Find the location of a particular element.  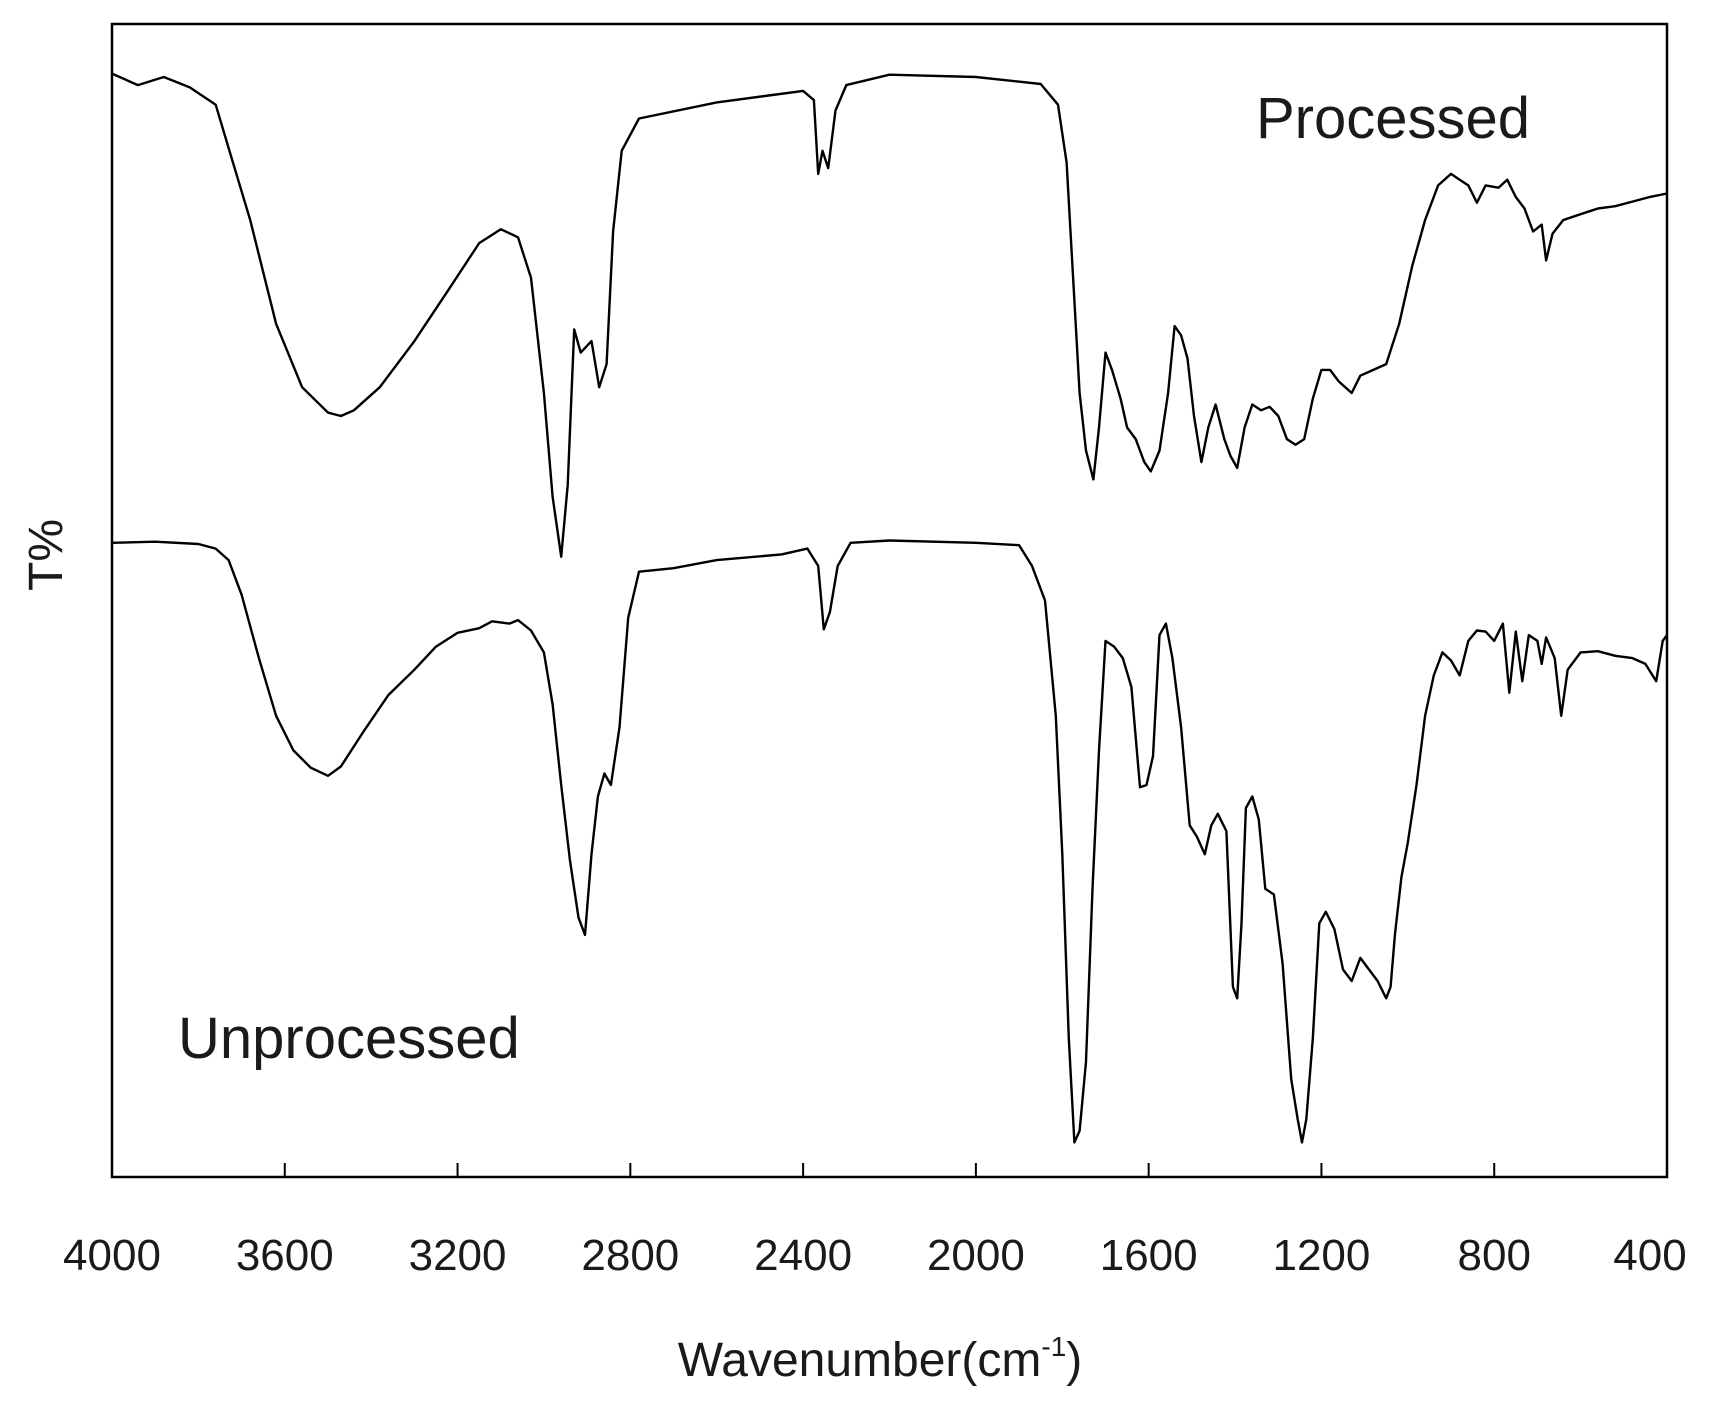

x-tick-label: 1200 is located at coordinates (1321, 1255).